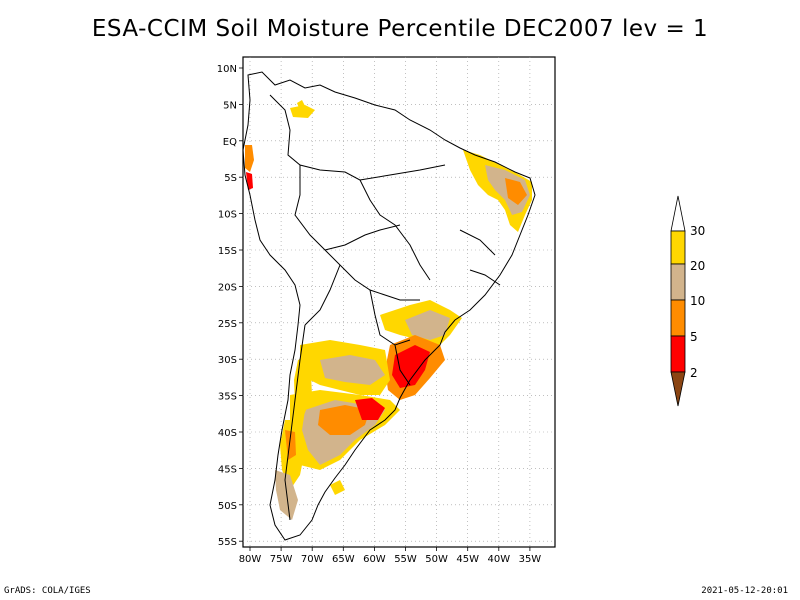  What do you see at coordinates (227, 324) in the screenshot?
I see `lat-tick-label: 25S` at bounding box center [227, 324].